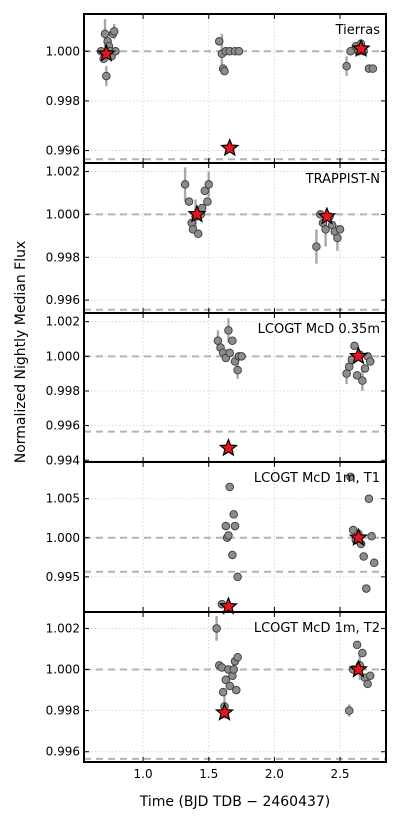 This screenshot has height=824, width=400. Describe the element at coordinates (63, 577) in the screenshot. I see `y-tick-label: 0.995` at that location.